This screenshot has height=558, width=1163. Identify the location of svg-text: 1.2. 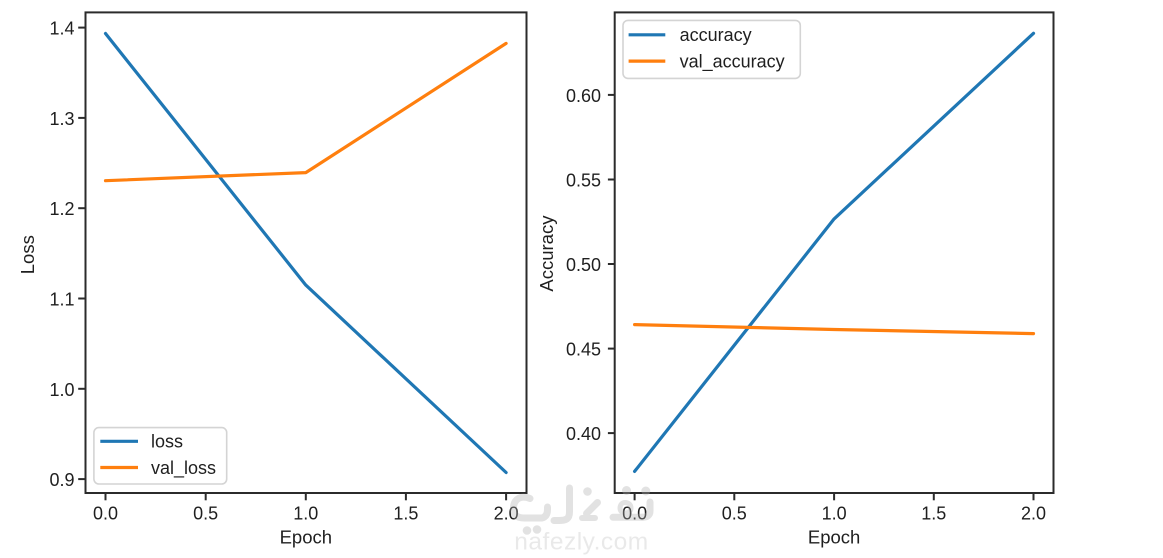
(61, 209).